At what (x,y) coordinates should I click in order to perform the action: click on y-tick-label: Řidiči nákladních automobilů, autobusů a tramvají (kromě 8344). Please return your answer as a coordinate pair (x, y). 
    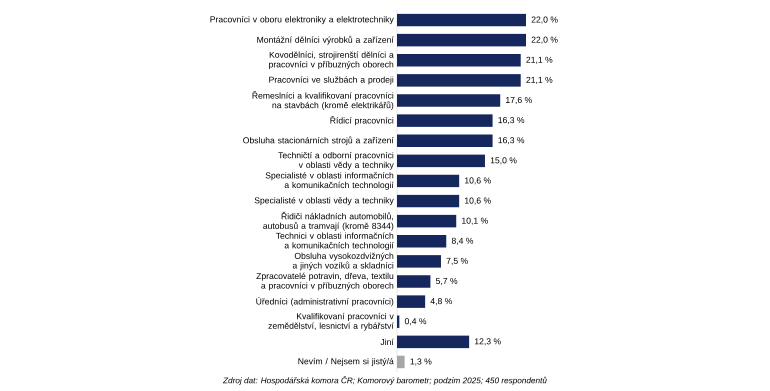
    Looking at the image, I should click on (328, 221).